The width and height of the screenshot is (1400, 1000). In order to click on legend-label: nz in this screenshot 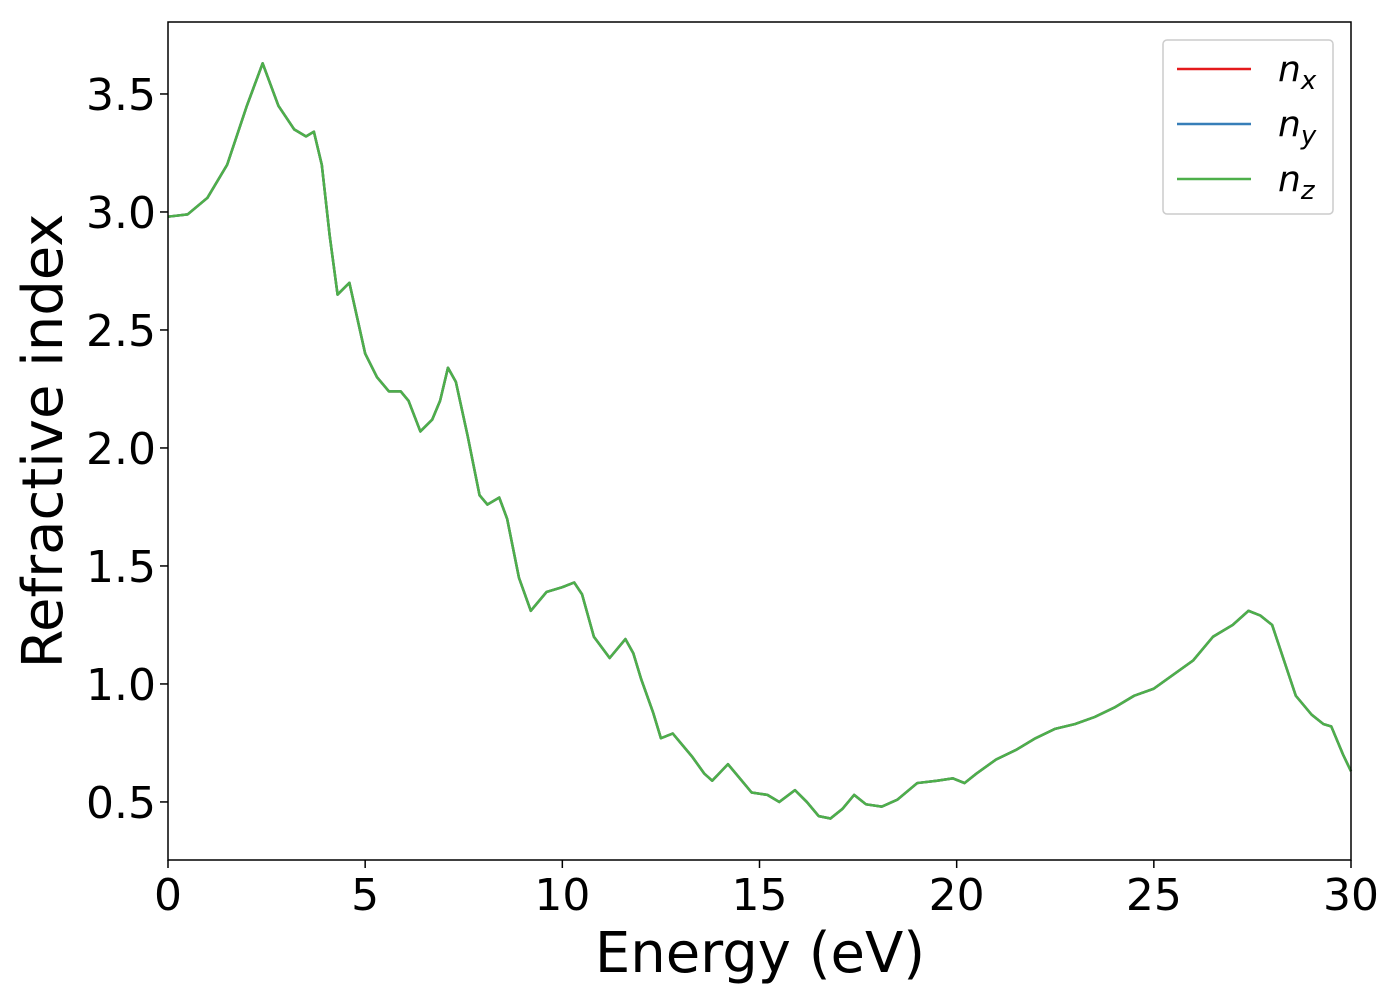, I will do `click(1297, 182)`.